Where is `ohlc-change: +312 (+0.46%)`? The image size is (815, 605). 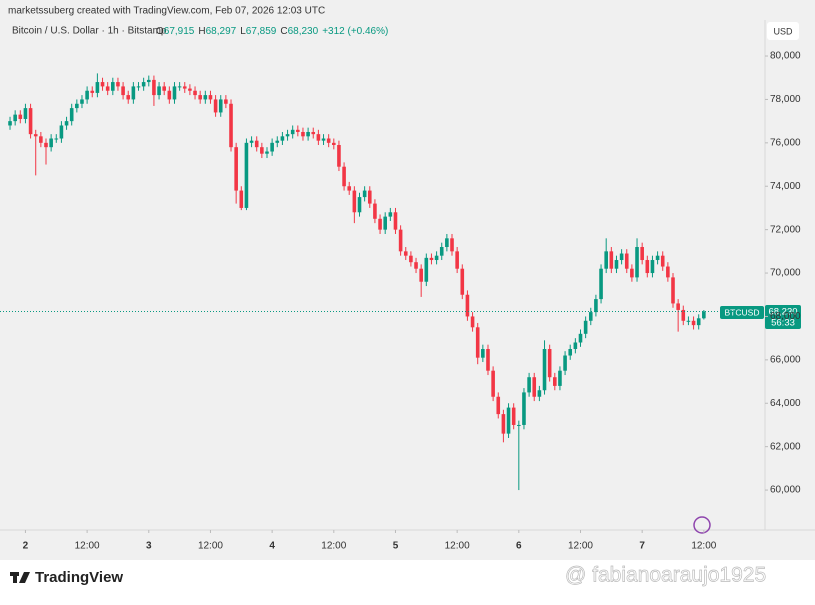 ohlc-change: +312 (+0.46%) is located at coordinates (355, 31).